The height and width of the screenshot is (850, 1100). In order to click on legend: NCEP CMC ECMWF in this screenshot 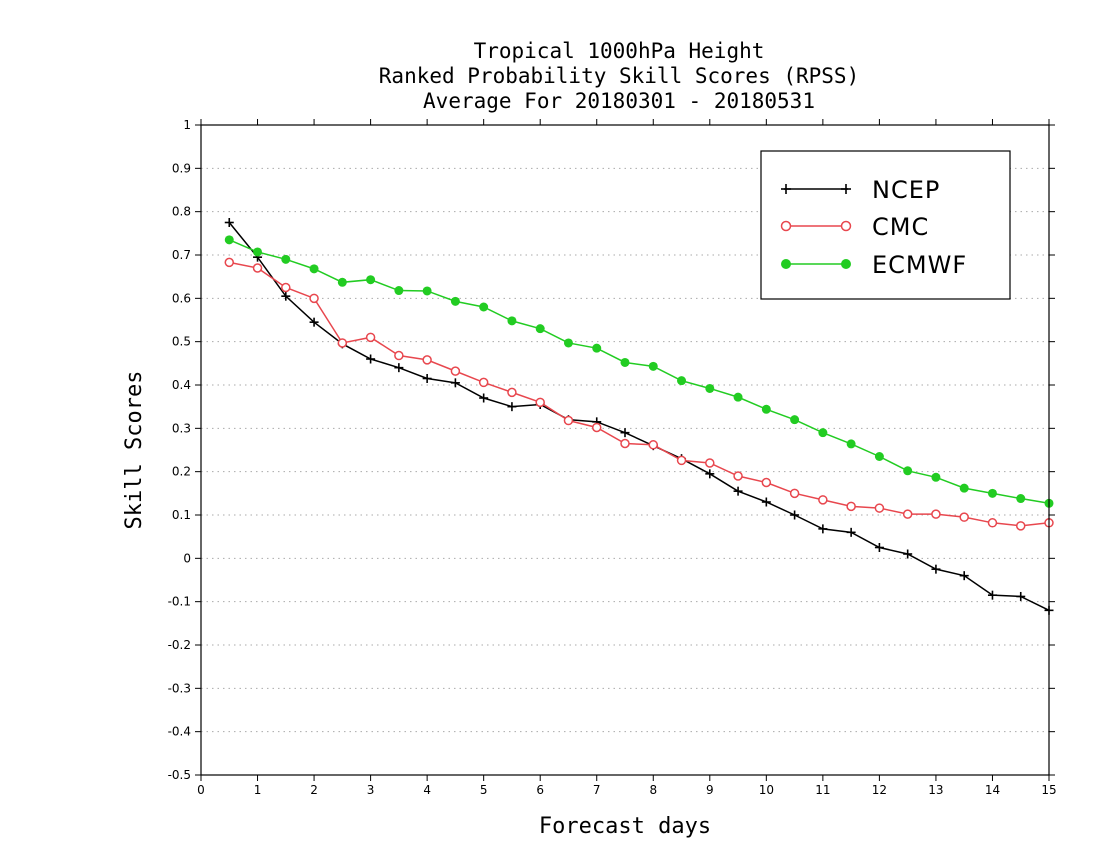, I will do `click(885, 225)`.